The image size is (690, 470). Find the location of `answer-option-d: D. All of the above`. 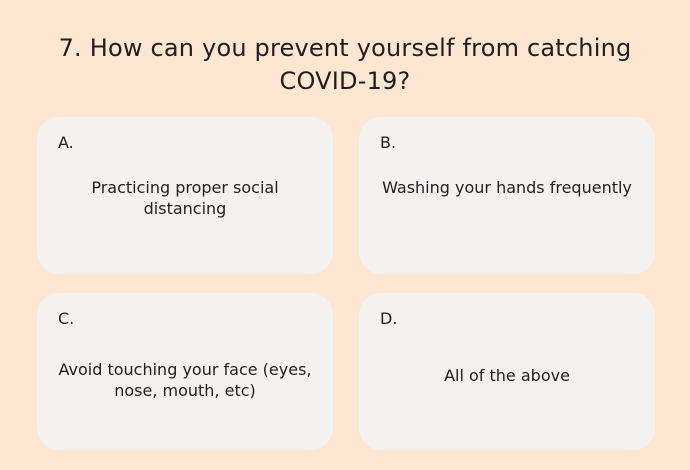

answer-option-d: D. All of the above is located at coordinates (507, 371).